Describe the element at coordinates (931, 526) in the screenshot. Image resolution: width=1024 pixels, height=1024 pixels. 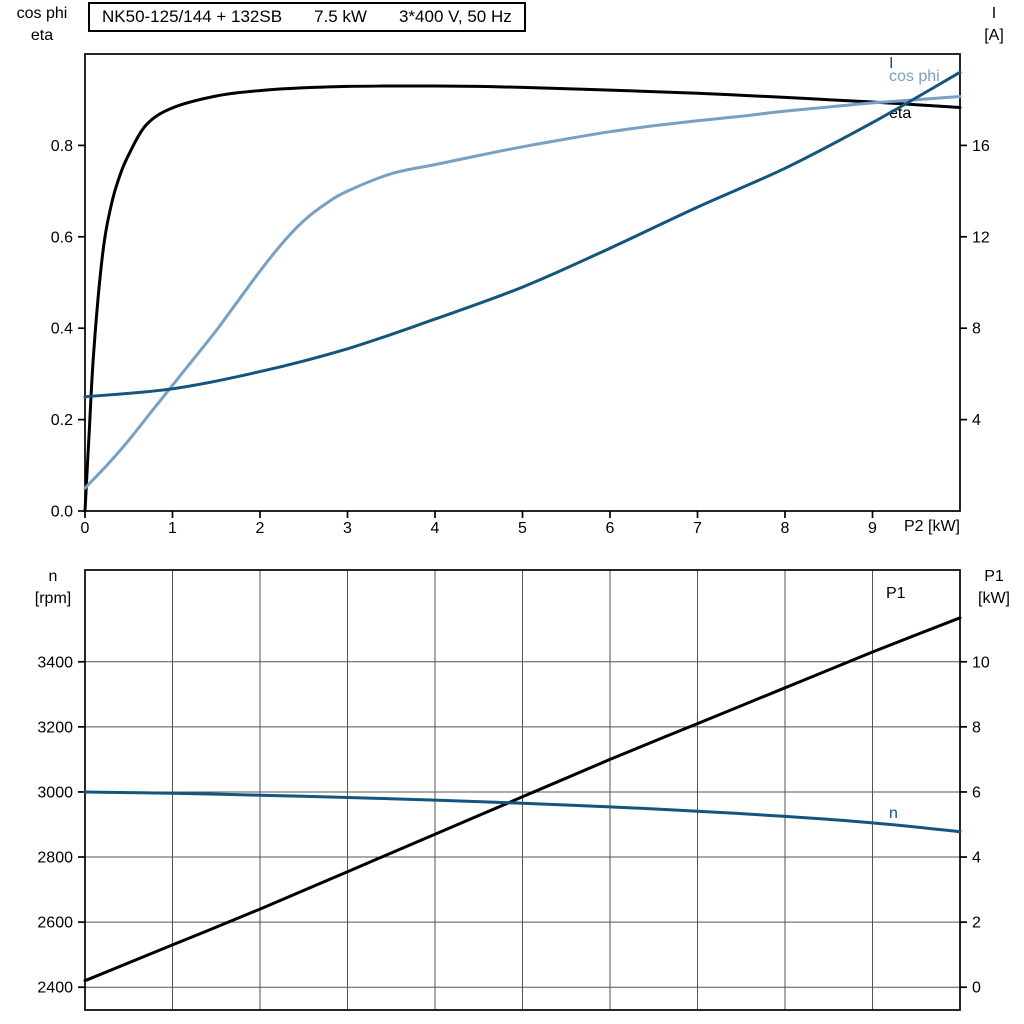
I see `x-axis-label-p2: P2 [kW]` at that location.